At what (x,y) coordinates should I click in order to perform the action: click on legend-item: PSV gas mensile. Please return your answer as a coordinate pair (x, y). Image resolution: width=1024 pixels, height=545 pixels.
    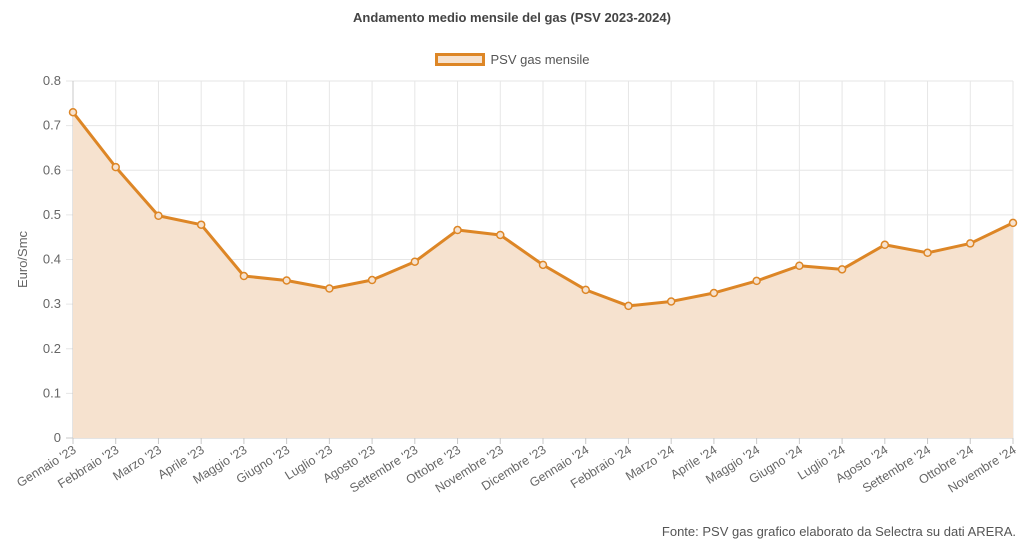
    Looking at the image, I should click on (512, 59).